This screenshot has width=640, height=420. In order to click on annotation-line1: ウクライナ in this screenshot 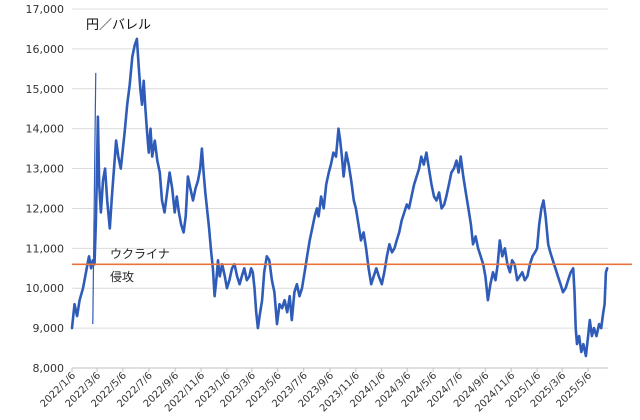, I will do `click(140, 254)`.